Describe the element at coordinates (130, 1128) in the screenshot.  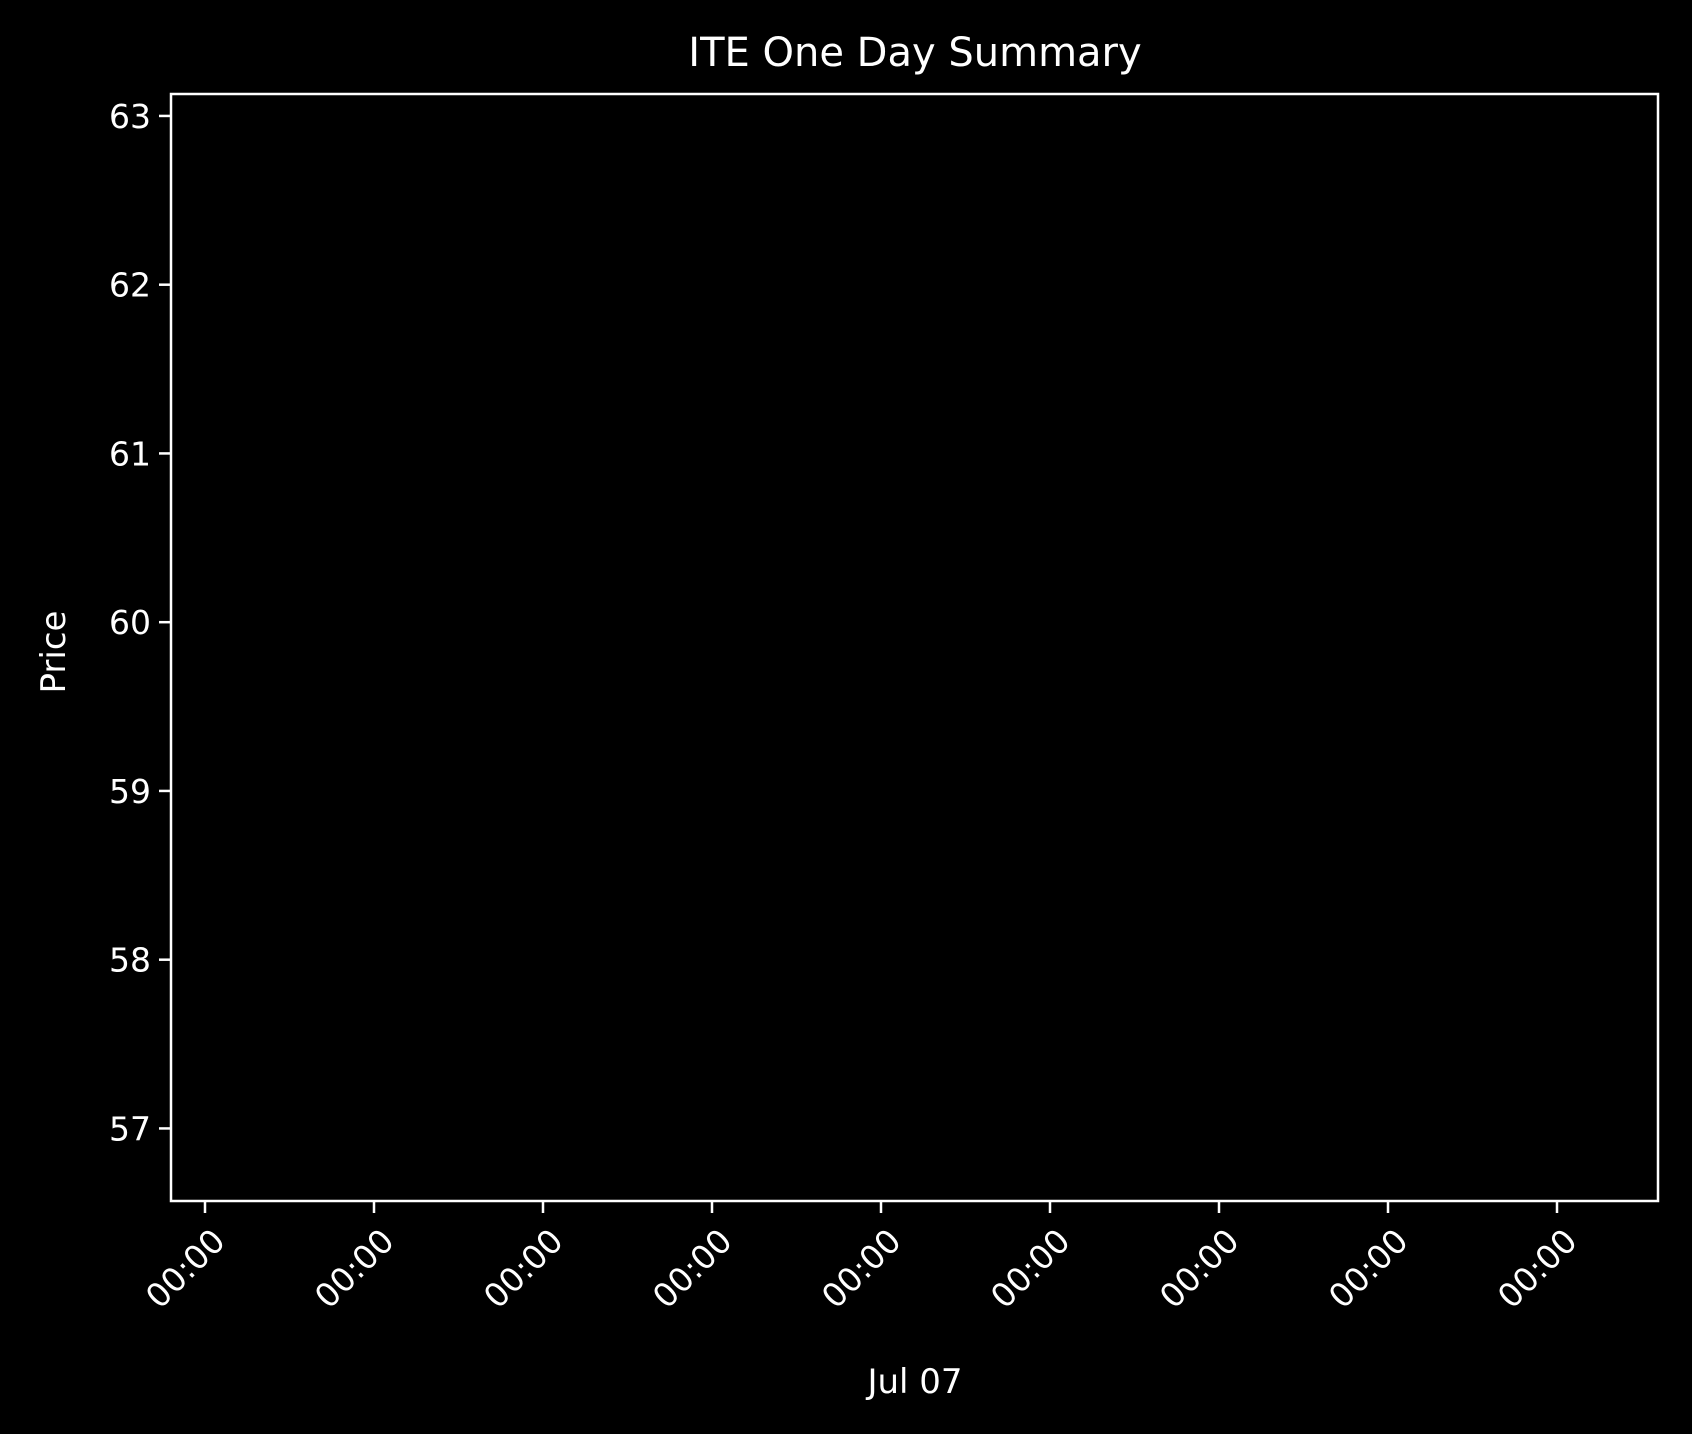
I see `y-tick-label: 57` at that location.